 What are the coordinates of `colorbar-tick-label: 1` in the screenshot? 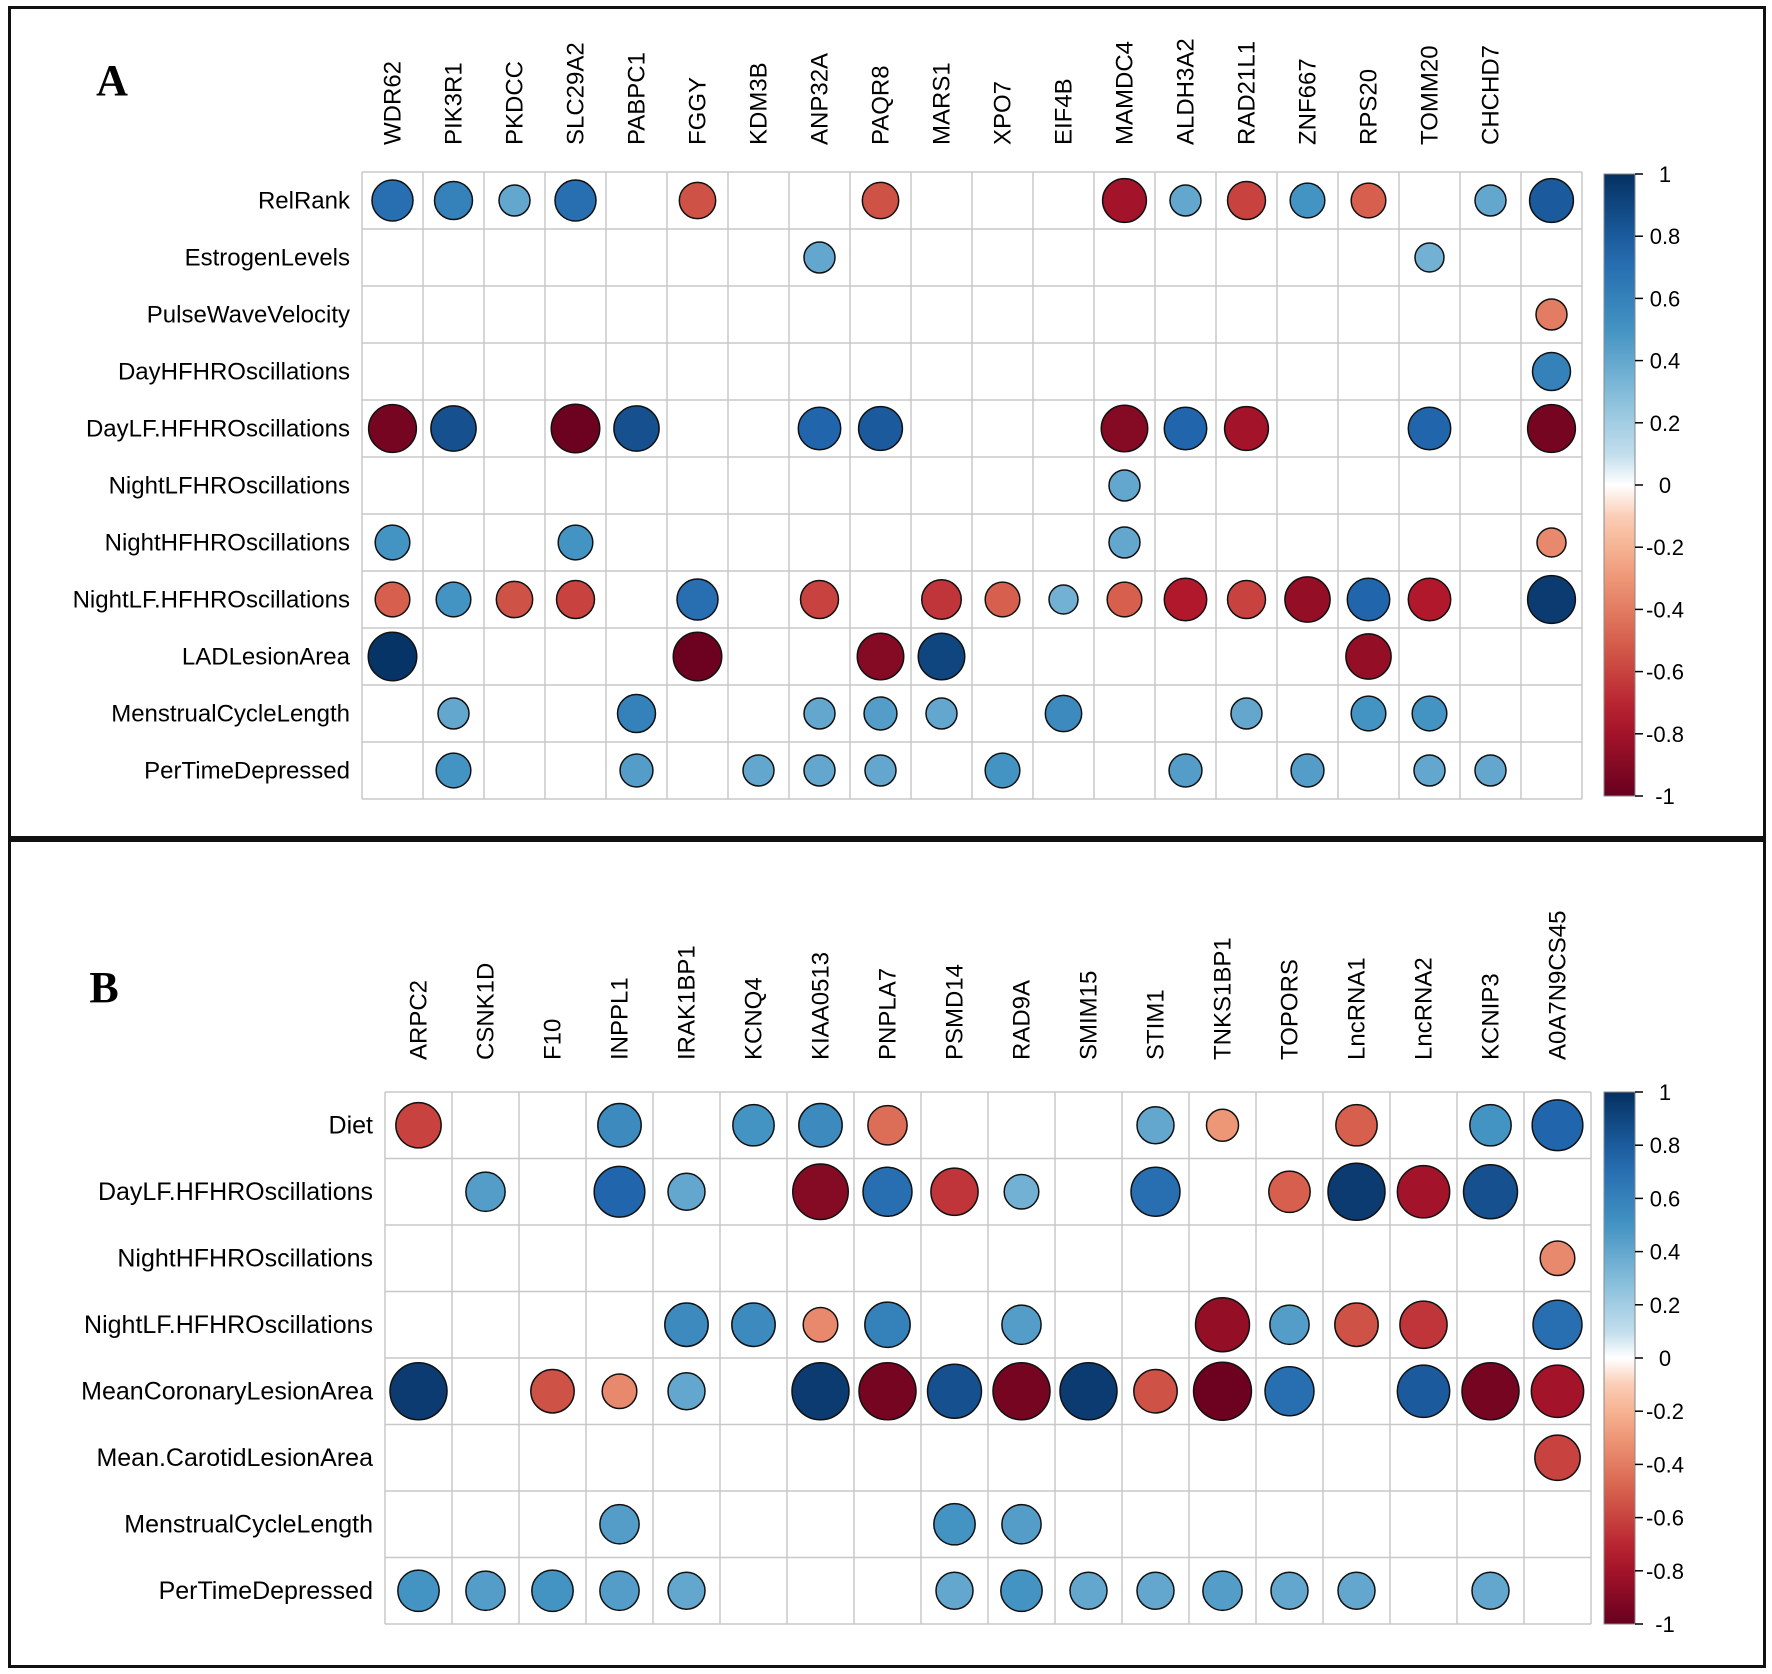 It's located at (1665, 174).